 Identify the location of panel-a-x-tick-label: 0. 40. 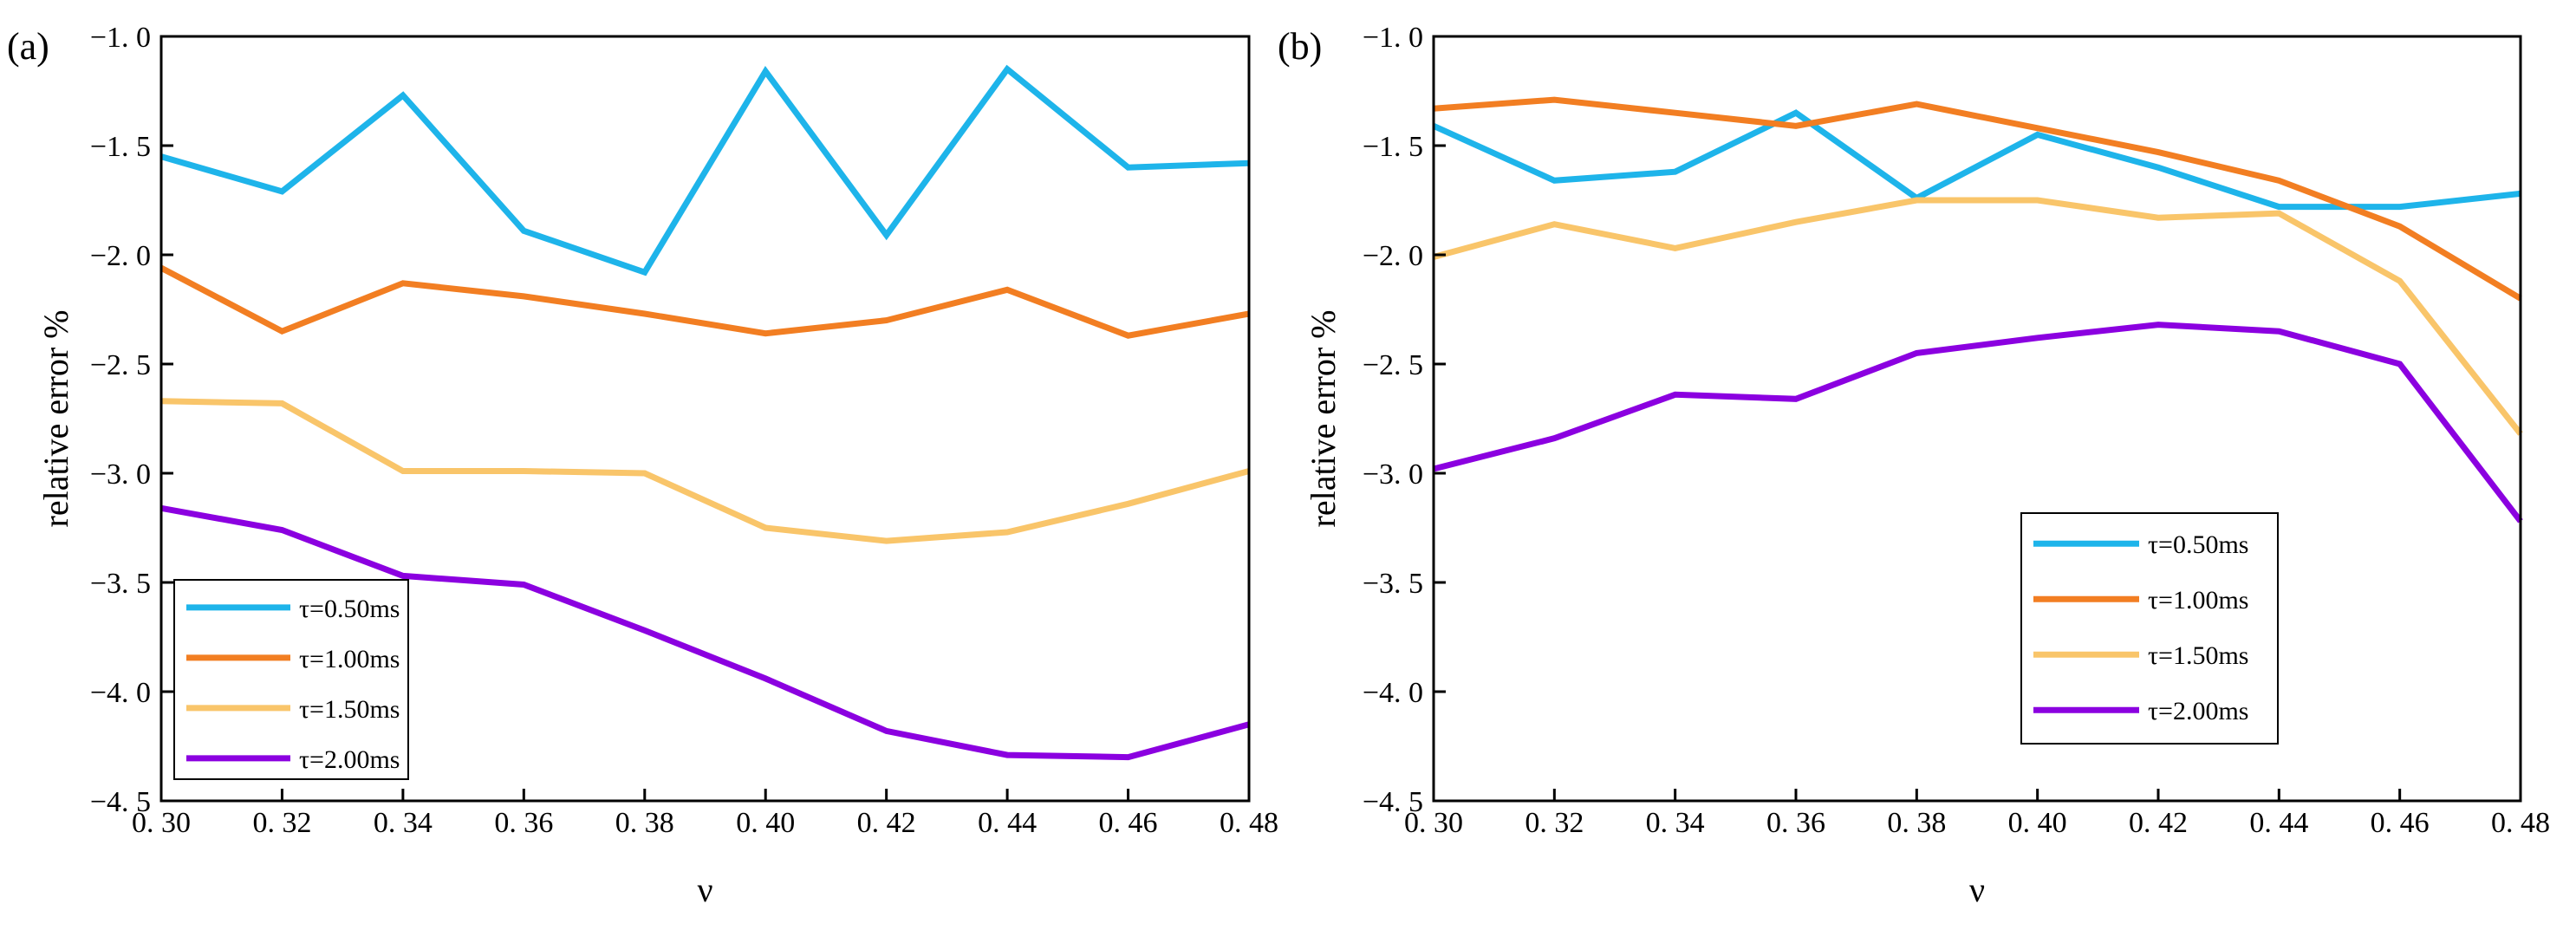
(765, 823).